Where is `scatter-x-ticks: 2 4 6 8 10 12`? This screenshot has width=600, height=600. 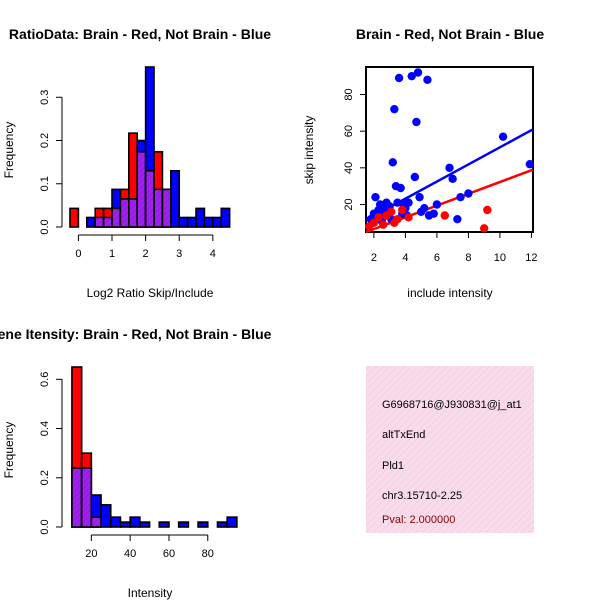
scatter-x-ticks: 2 4 6 8 10 12 is located at coordinates (454, 248).